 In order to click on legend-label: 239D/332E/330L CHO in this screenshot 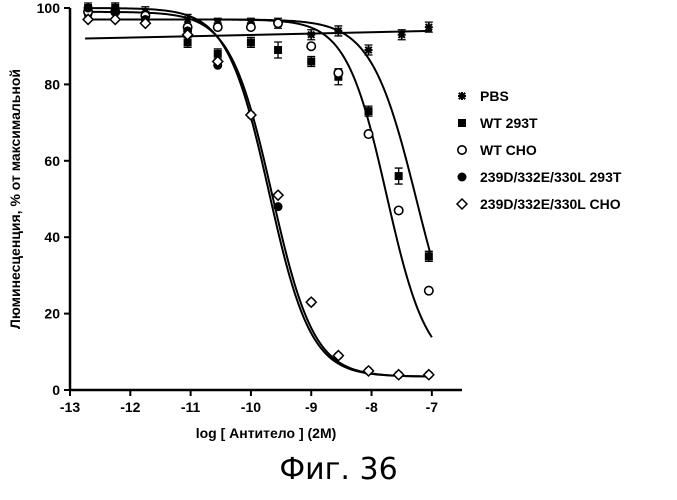, I will do `click(550, 204)`.